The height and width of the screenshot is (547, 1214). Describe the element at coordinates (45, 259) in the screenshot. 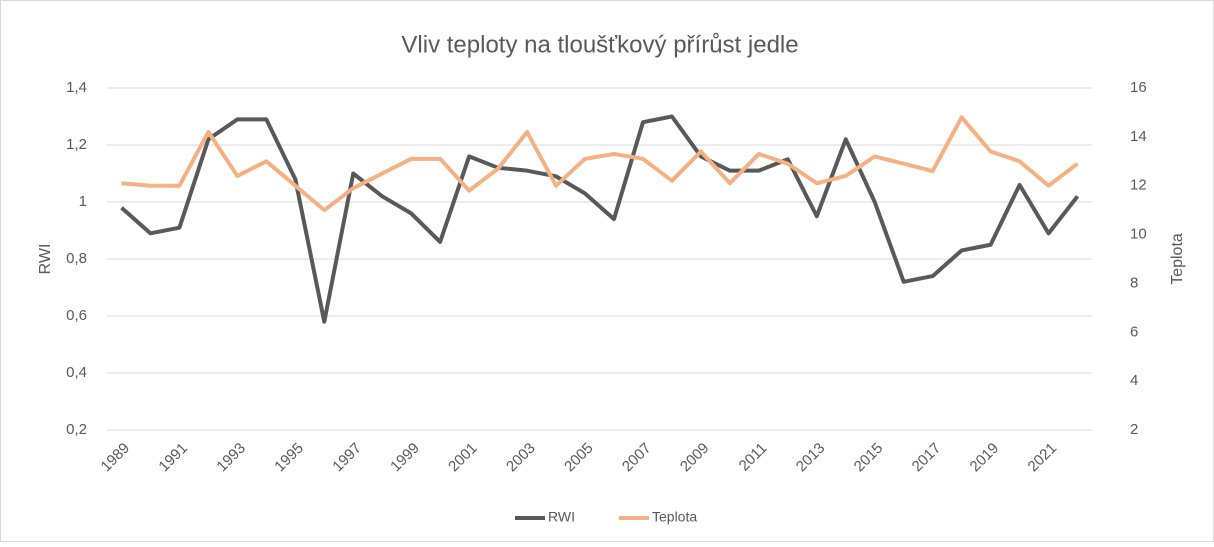

I see `y-axis-label: RWI` at that location.